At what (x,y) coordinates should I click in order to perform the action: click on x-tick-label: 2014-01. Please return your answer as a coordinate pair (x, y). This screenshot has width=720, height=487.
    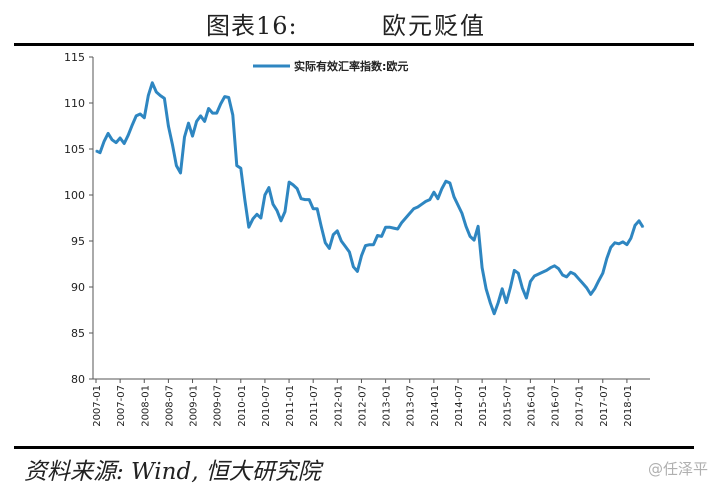
    Looking at the image, I should click on (435, 406).